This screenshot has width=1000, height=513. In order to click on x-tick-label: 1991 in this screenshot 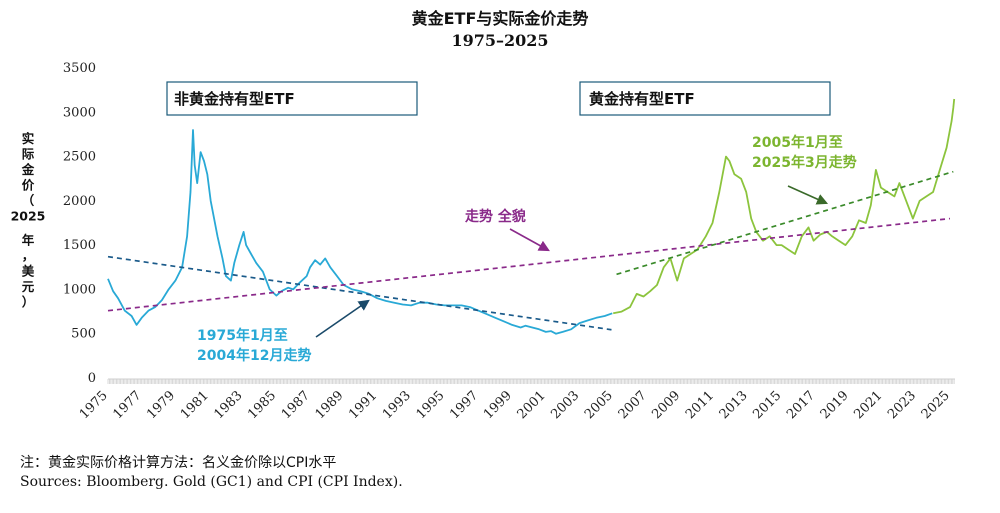, I will do `click(363, 405)`.